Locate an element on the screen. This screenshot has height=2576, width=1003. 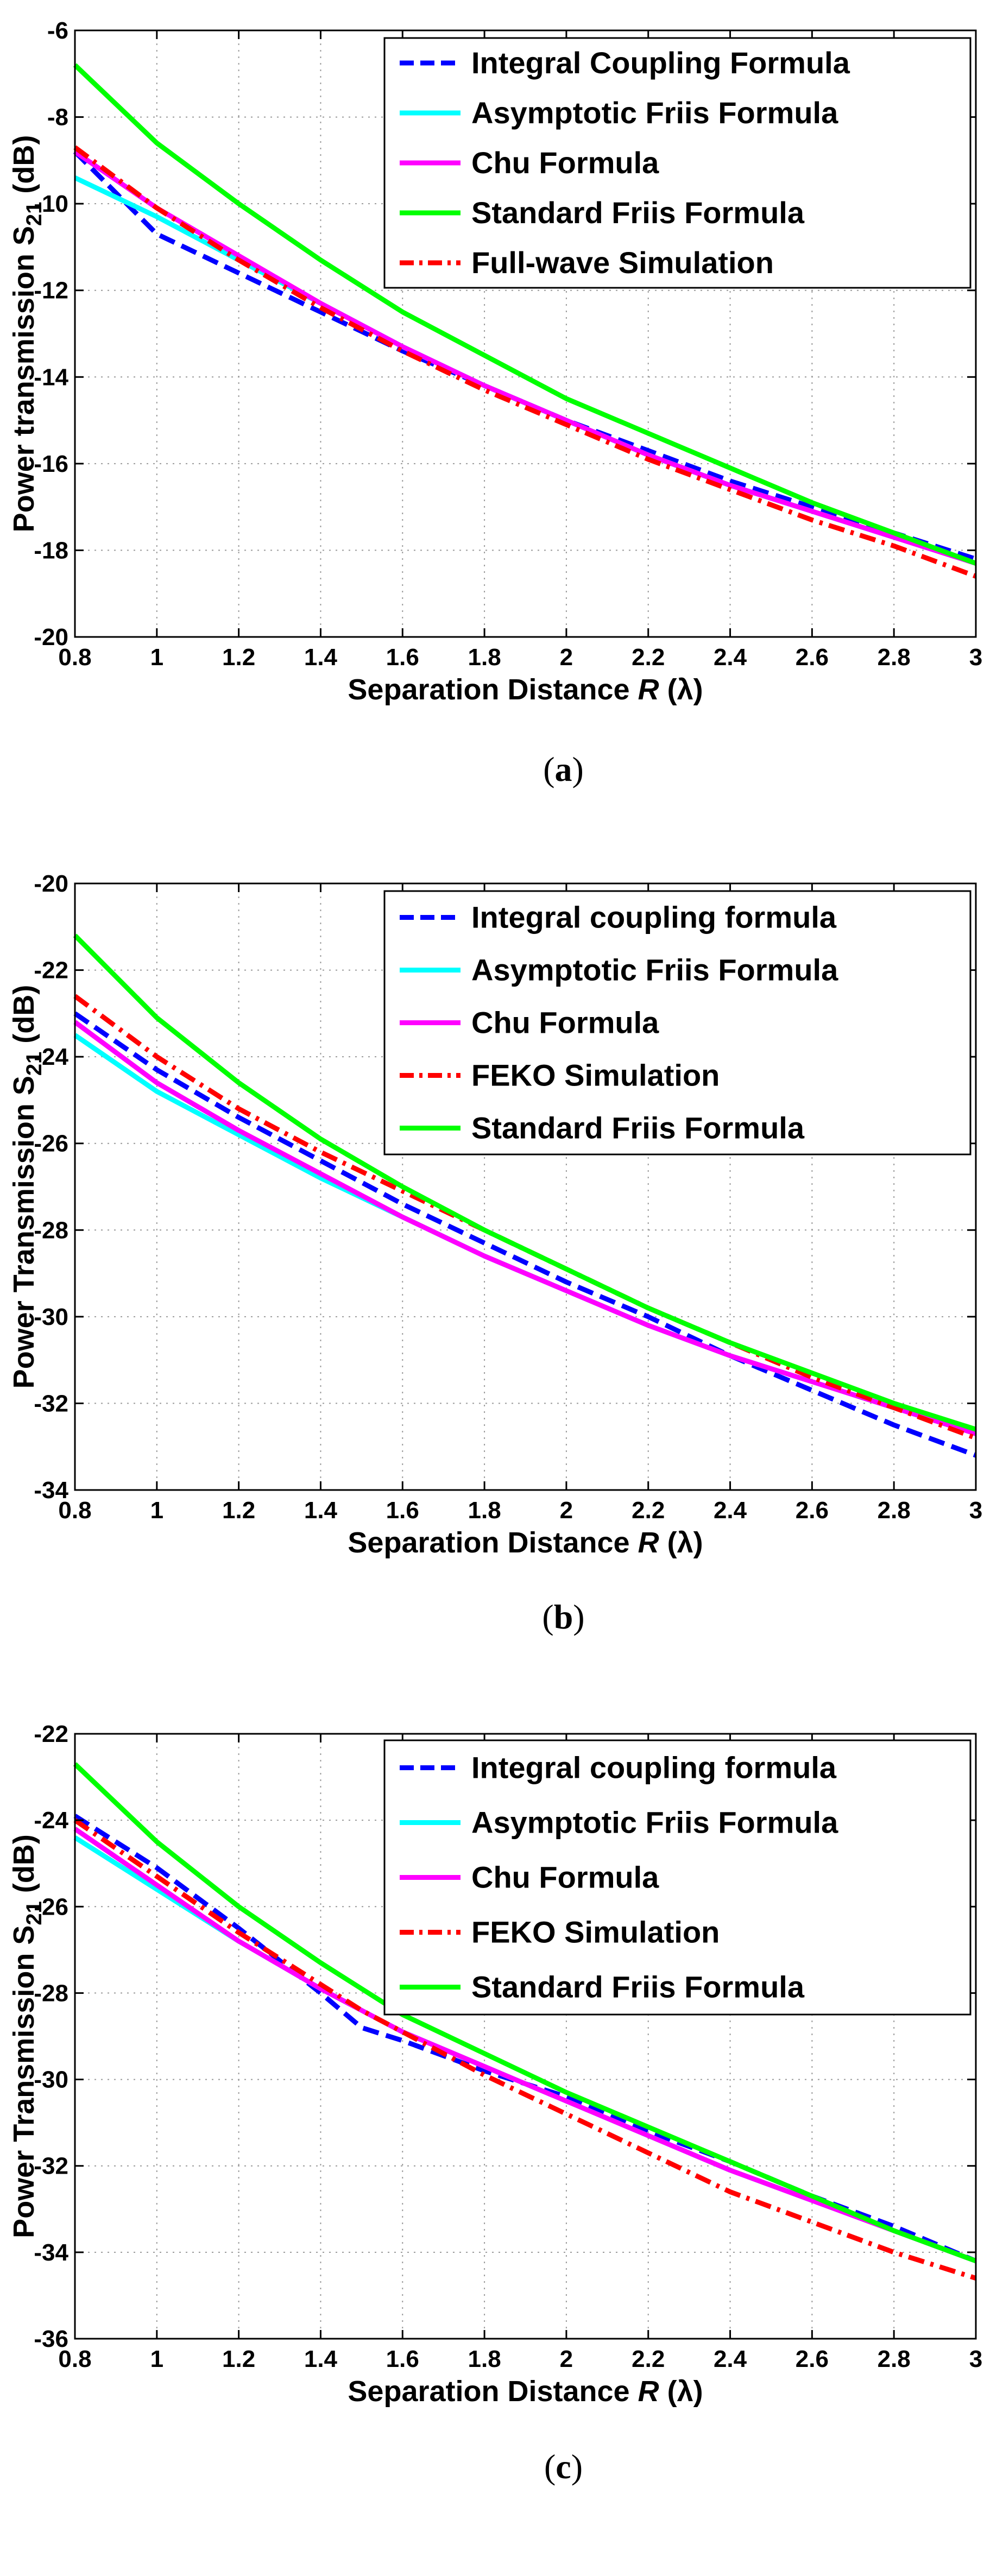
y-axis-label: Power transmission S21 (dB) is located at coordinates (27, 334).